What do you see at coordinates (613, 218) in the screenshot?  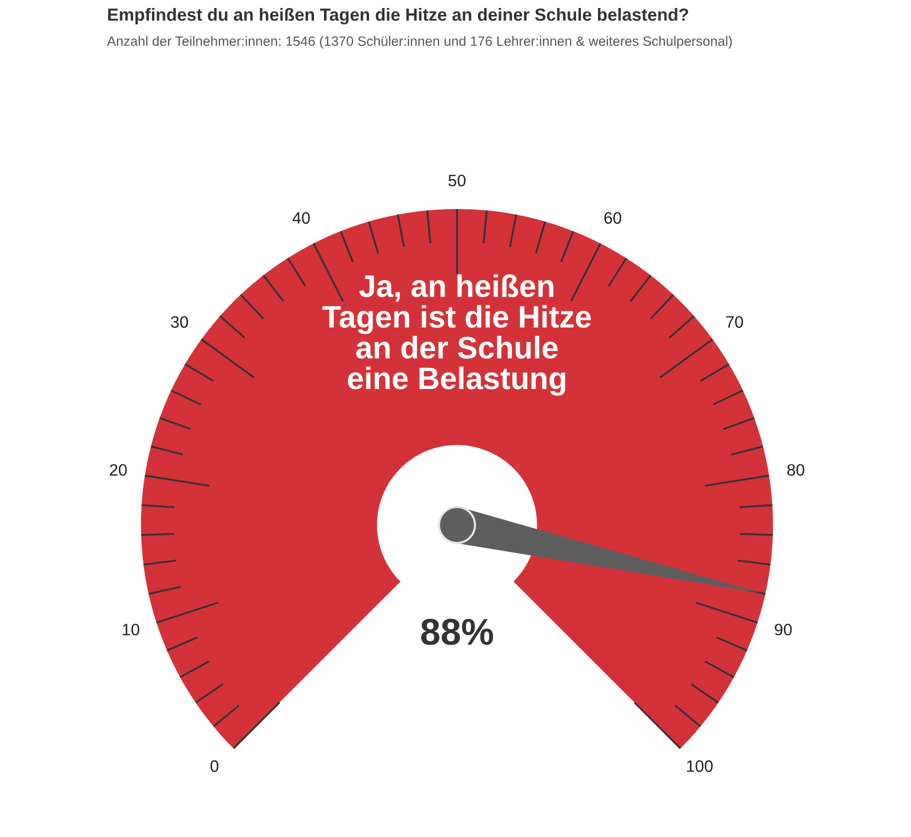 I see `text: 60` at bounding box center [613, 218].